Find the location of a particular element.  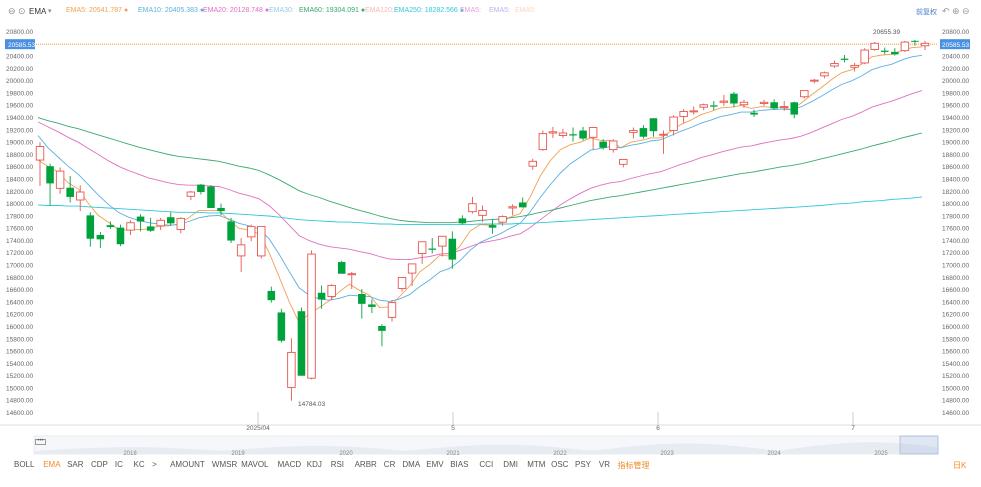

navigator-handle-icon: ••• is located at coordinates (40, 441).